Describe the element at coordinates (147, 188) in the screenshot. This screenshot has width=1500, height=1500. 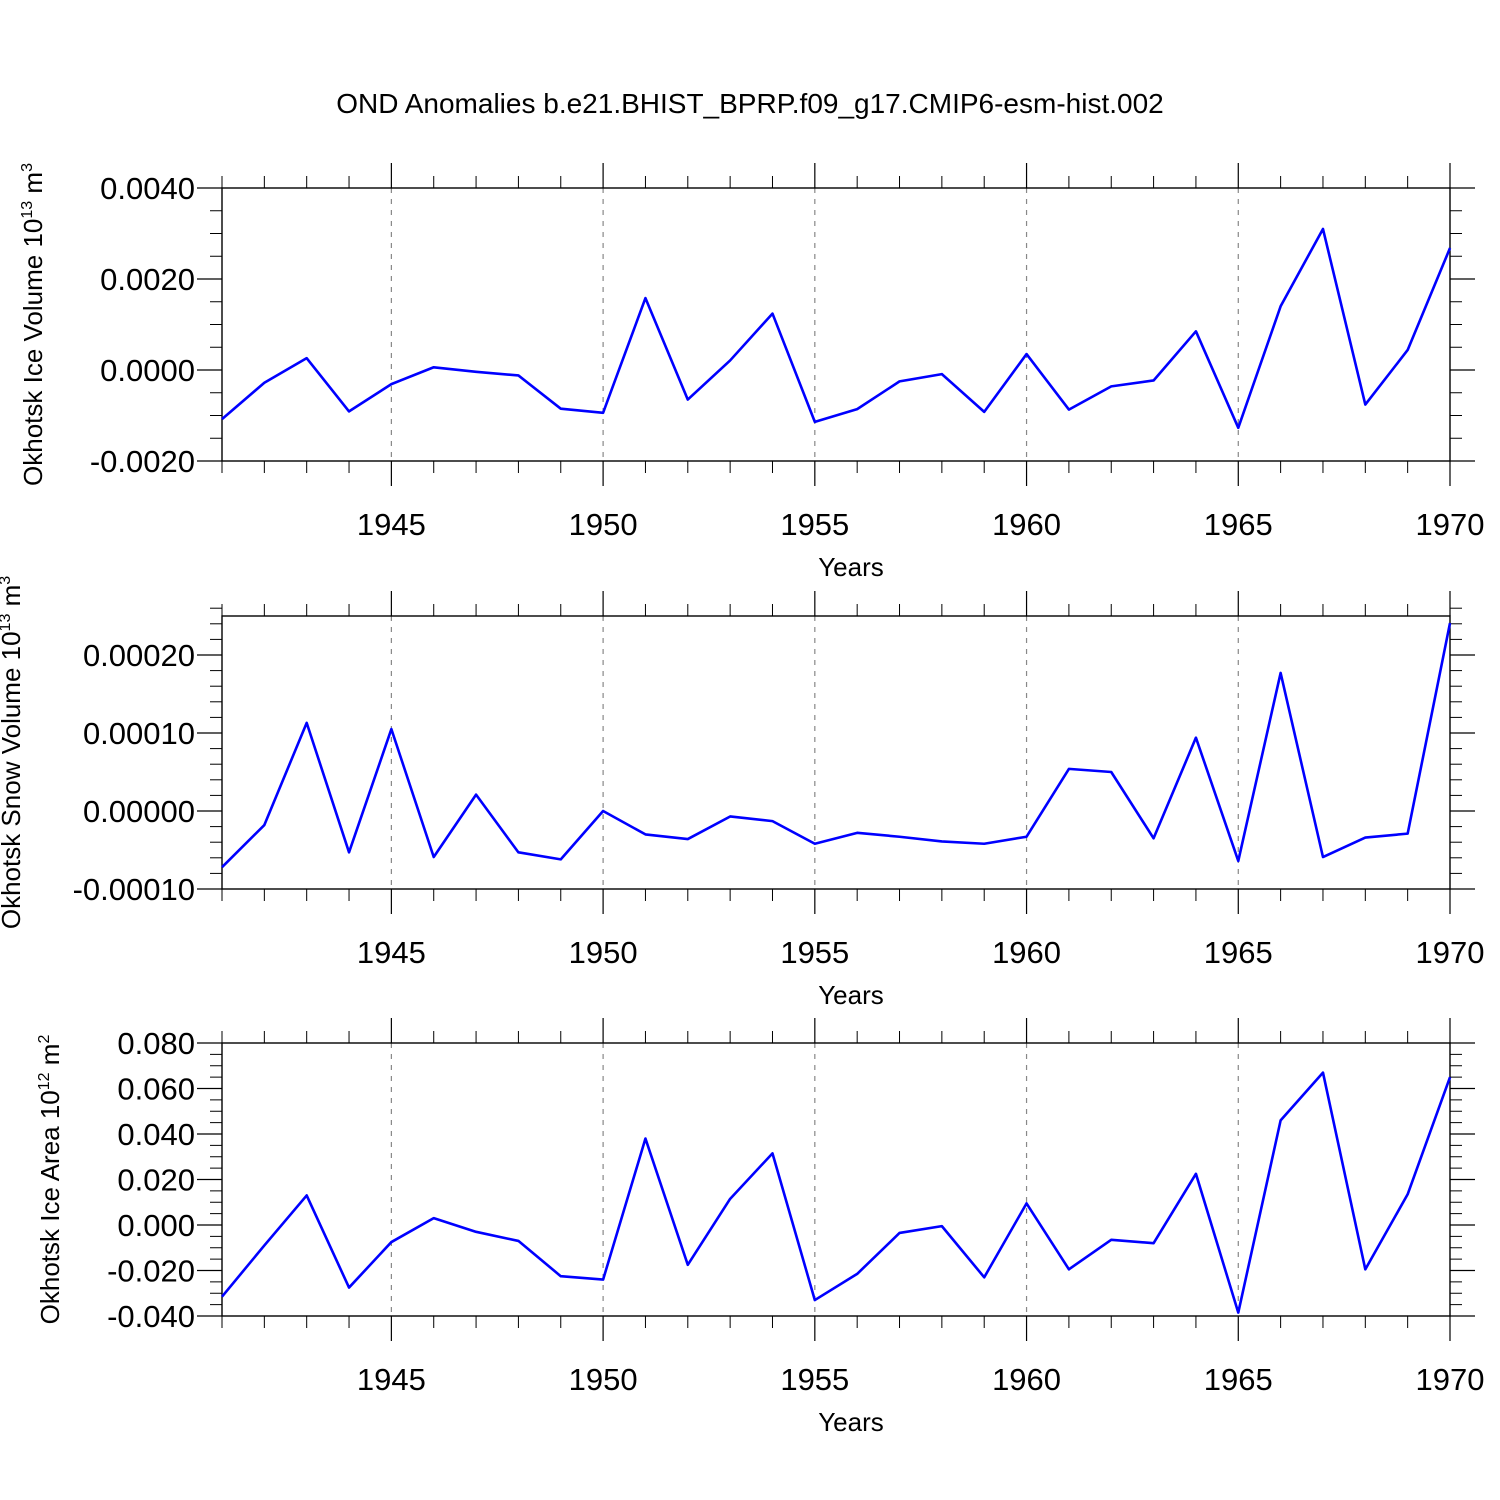
I see `y-tick-label-3: 0.0040` at that location.